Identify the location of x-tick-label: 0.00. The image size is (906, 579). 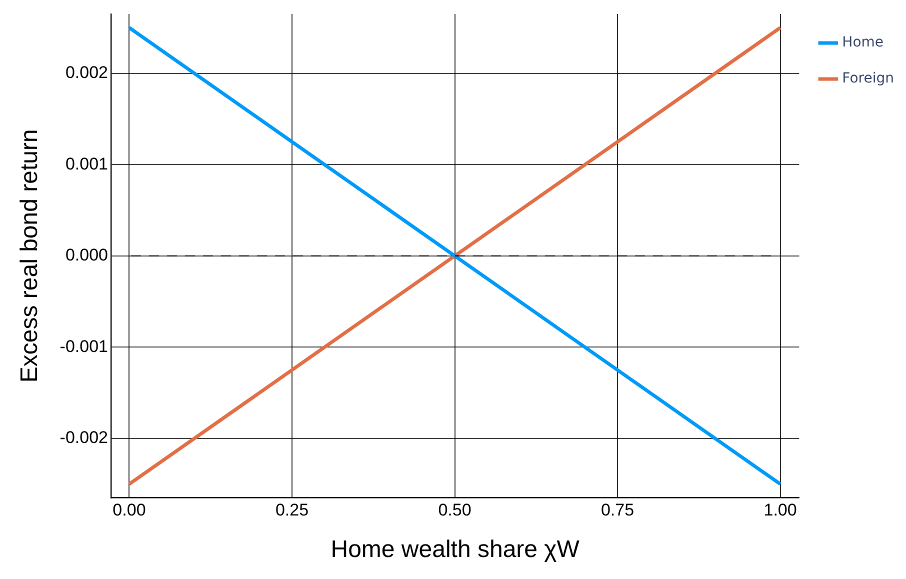
(129, 510).